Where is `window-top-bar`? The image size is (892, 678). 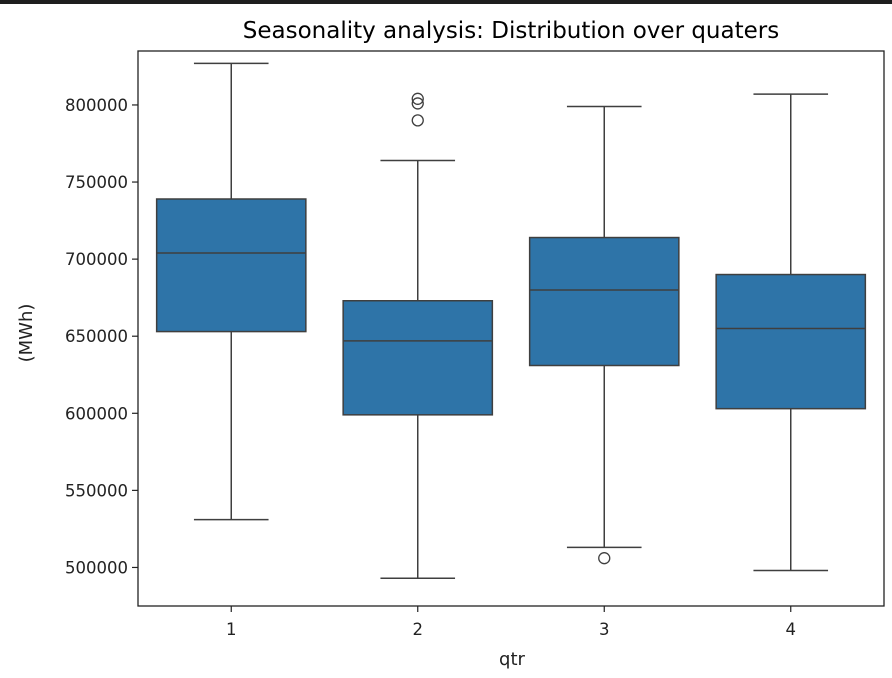 window-top-bar is located at coordinates (446, 2).